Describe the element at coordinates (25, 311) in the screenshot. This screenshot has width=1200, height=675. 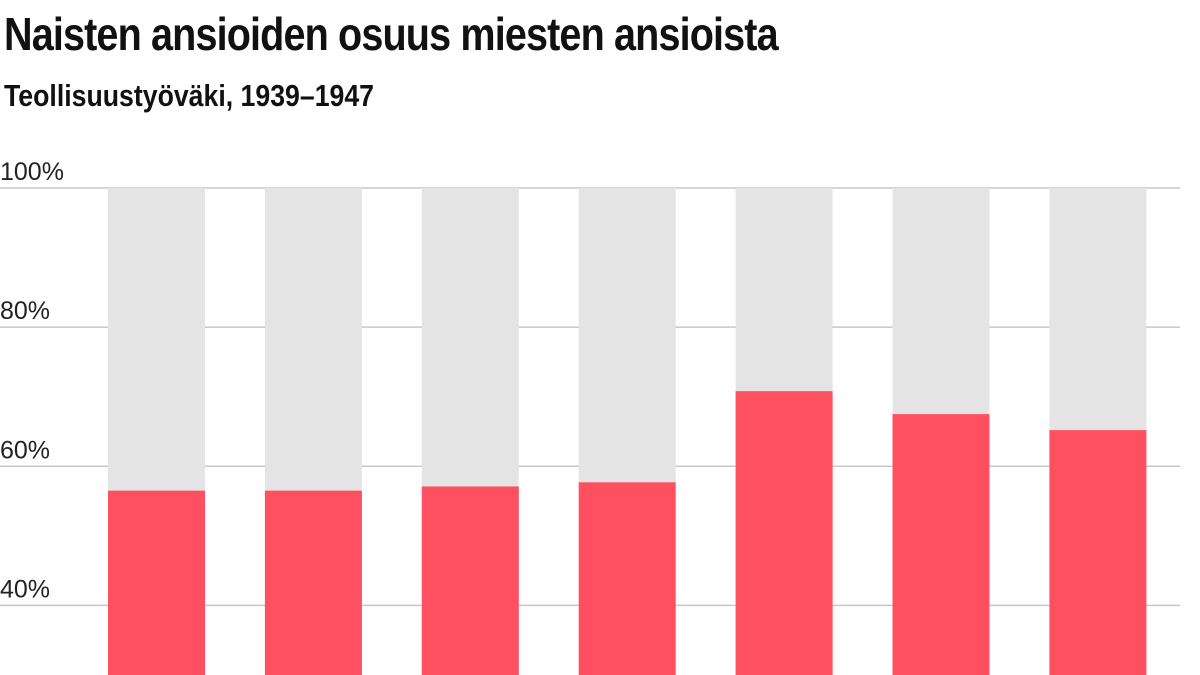
I see `y-tick-label: 80%` at that location.